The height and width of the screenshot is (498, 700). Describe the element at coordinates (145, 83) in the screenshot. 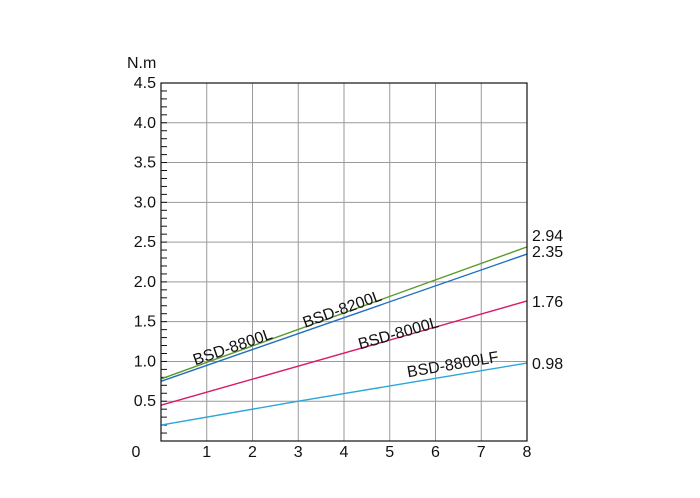

I see `y-tick-label-4.5: 4.5` at that location.